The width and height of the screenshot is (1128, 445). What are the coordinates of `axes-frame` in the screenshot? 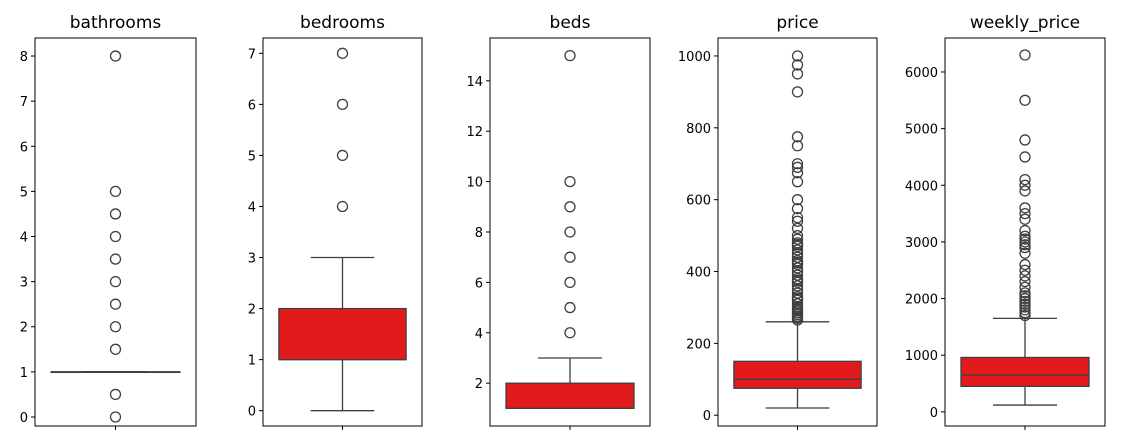 It's located at (797, 232).